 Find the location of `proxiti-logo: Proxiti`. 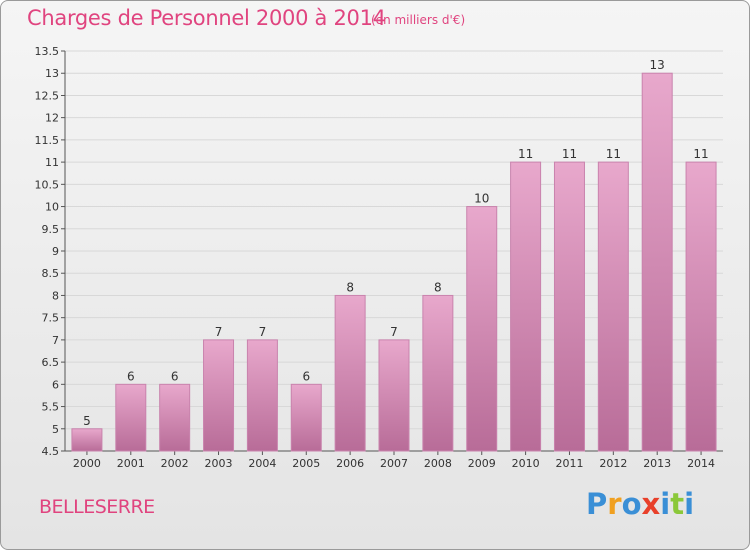

proxiti-logo: Proxiti is located at coordinates (640, 504).